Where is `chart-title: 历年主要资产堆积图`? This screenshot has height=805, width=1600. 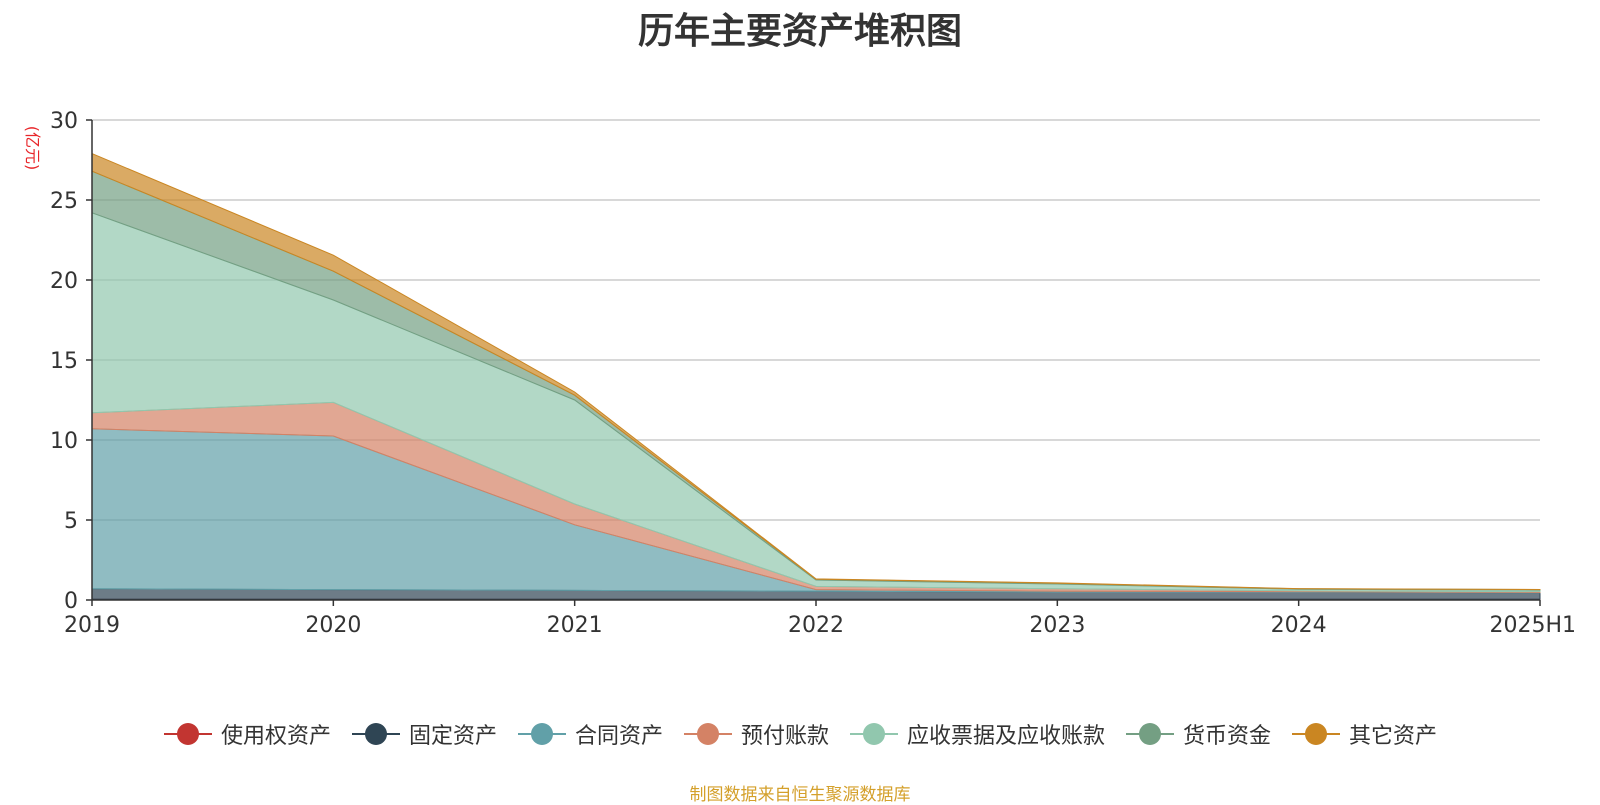
chart-title: 历年主要资产堆积图 is located at coordinates (799, 31).